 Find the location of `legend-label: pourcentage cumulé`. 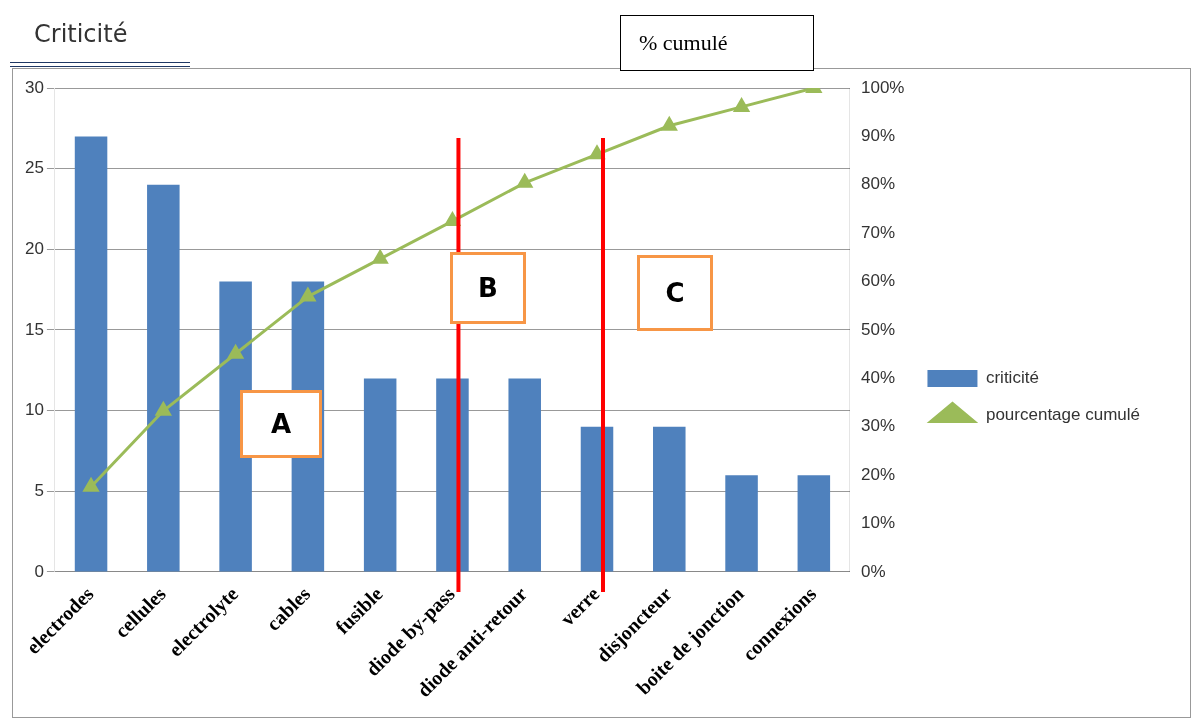

legend-label: pourcentage cumulé is located at coordinates (1062, 415).